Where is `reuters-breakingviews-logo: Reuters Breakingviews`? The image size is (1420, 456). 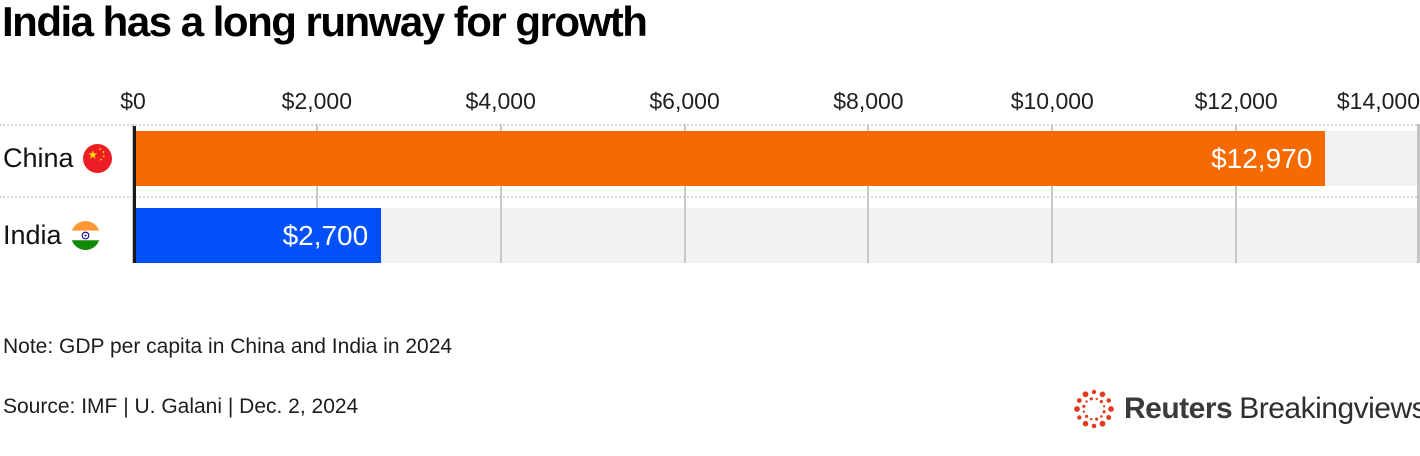 reuters-breakingviews-logo: Reuters Breakingviews is located at coordinates (1245, 409).